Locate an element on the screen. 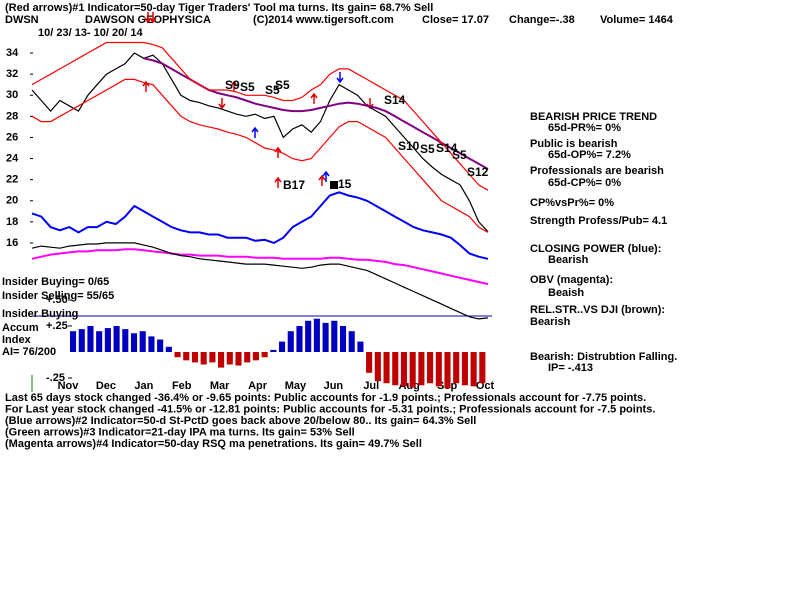 The height and width of the screenshot is (600, 800). side-note: Bearish: Distrubtion Falling. is located at coordinates (603, 357).